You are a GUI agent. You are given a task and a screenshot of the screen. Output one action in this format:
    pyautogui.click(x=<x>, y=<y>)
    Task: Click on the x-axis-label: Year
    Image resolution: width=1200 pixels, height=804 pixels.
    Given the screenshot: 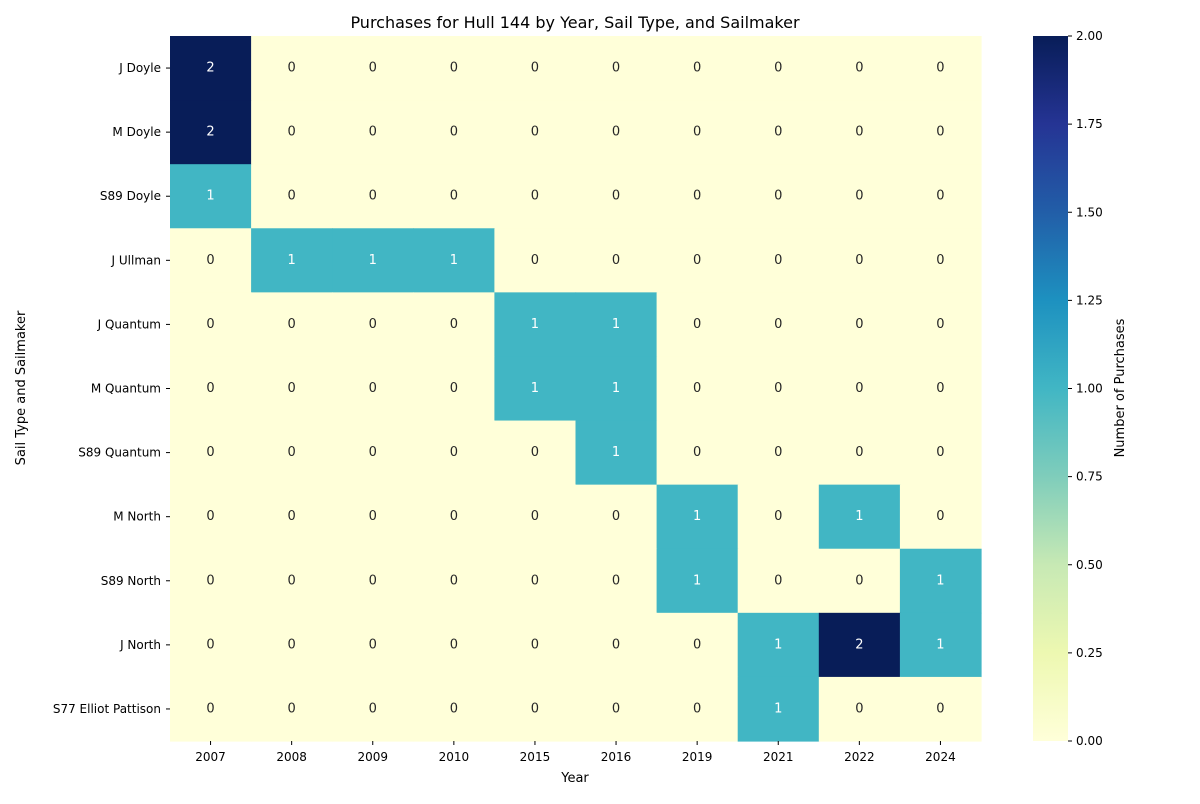 What is the action you would take?
    pyautogui.click(x=574, y=778)
    